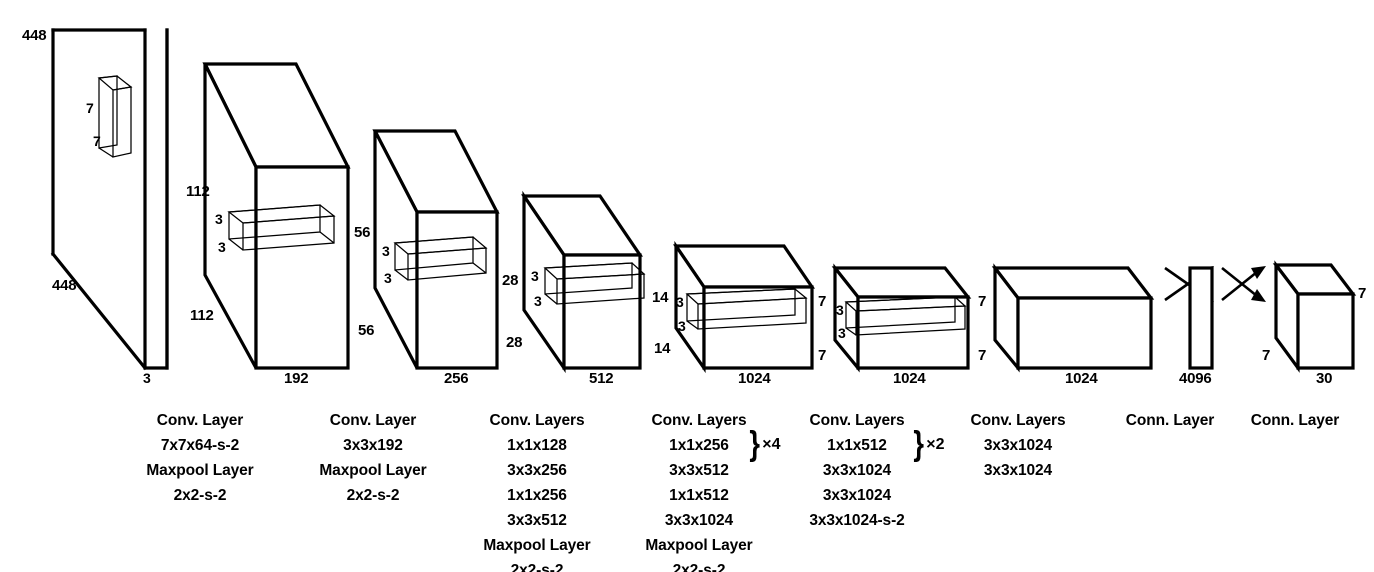  Describe the element at coordinates (538, 301) in the screenshot. I see `block3-kernel-w-label-3: 3` at that location.